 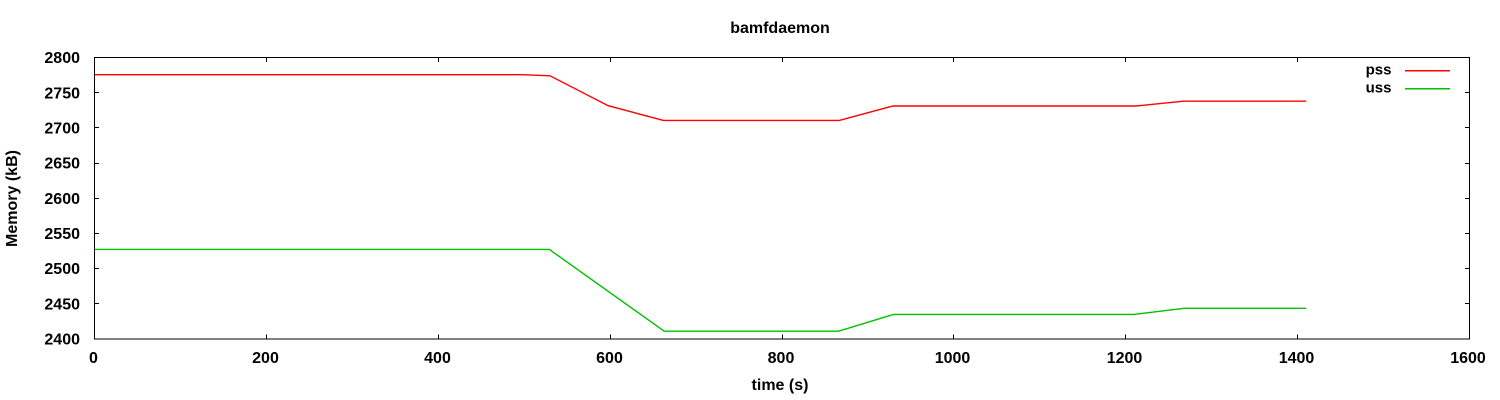 What do you see at coordinates (62, 304) in the screenshot?
I see `svg-text: 2450` at bounding box center [62, 304].